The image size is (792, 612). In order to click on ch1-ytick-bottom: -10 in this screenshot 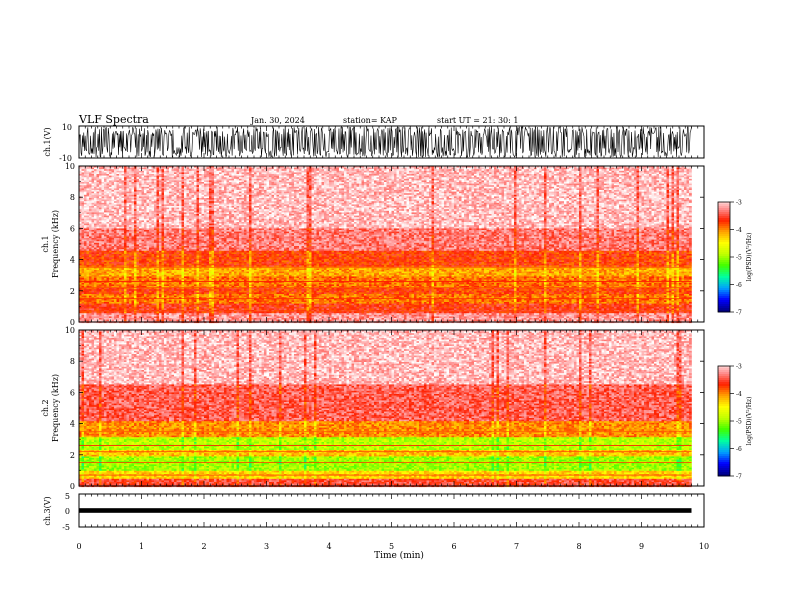, I will do `click(65, 158)`.